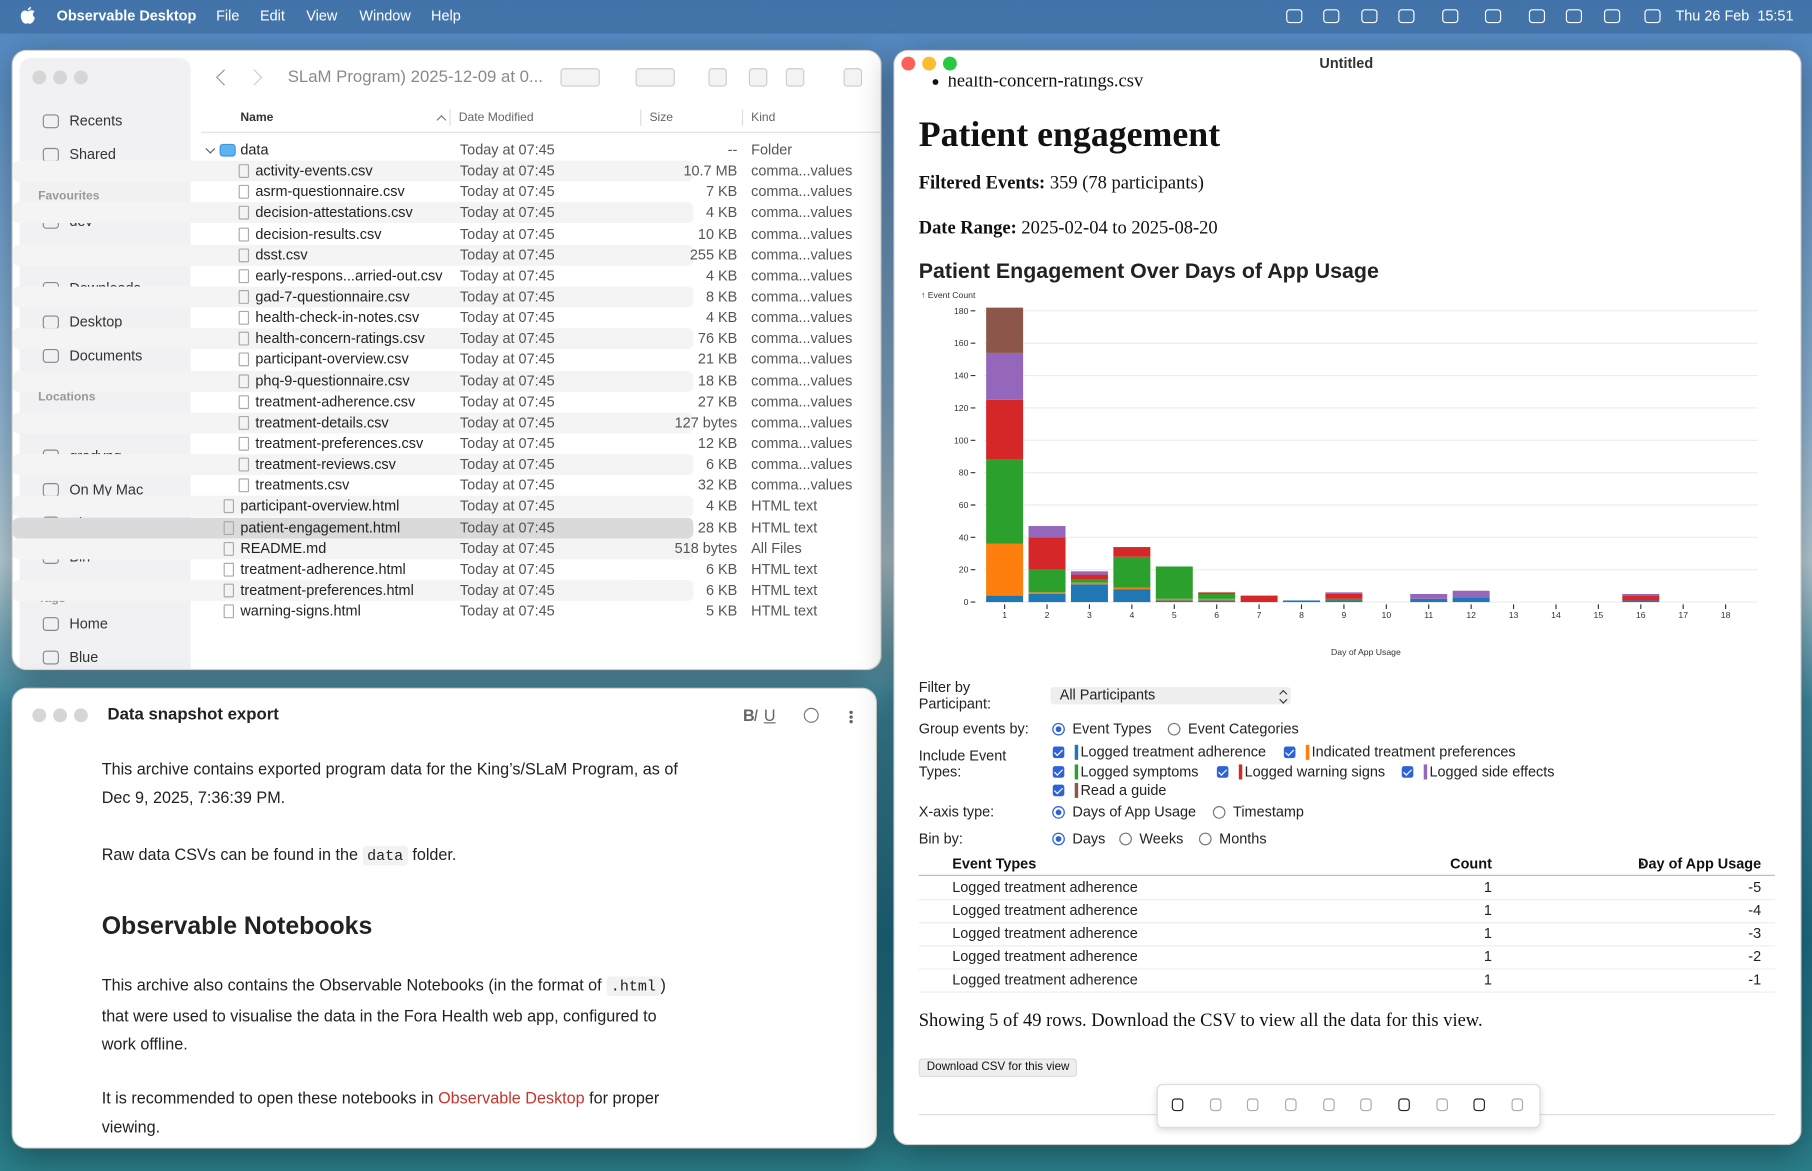  What do you see at coordinates (1700, 864) in the screenshot?
I see `table-header: Day of App Usage` at bounding box center [1700, 864].